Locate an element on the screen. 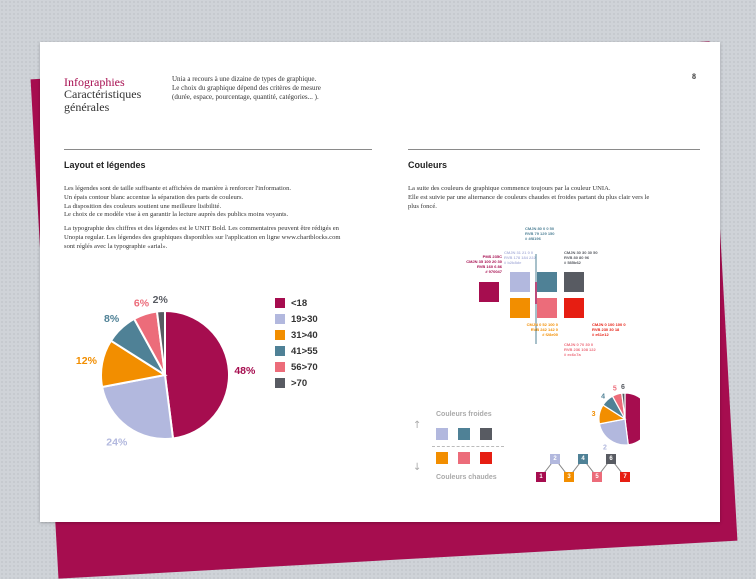 The height and width of the screenshot is (579, 756). page-subtitle: Caractéristiques générales is located at coordinates (103, 100).